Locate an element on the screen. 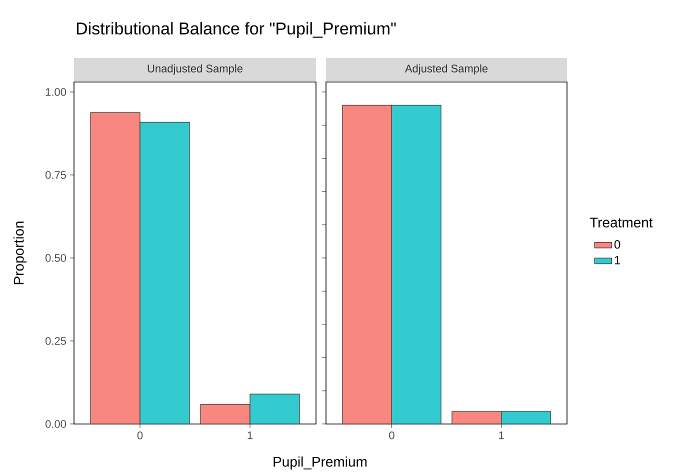 The image size is (688, 473). legend-label: 1 is located at coordinates (617, 260).